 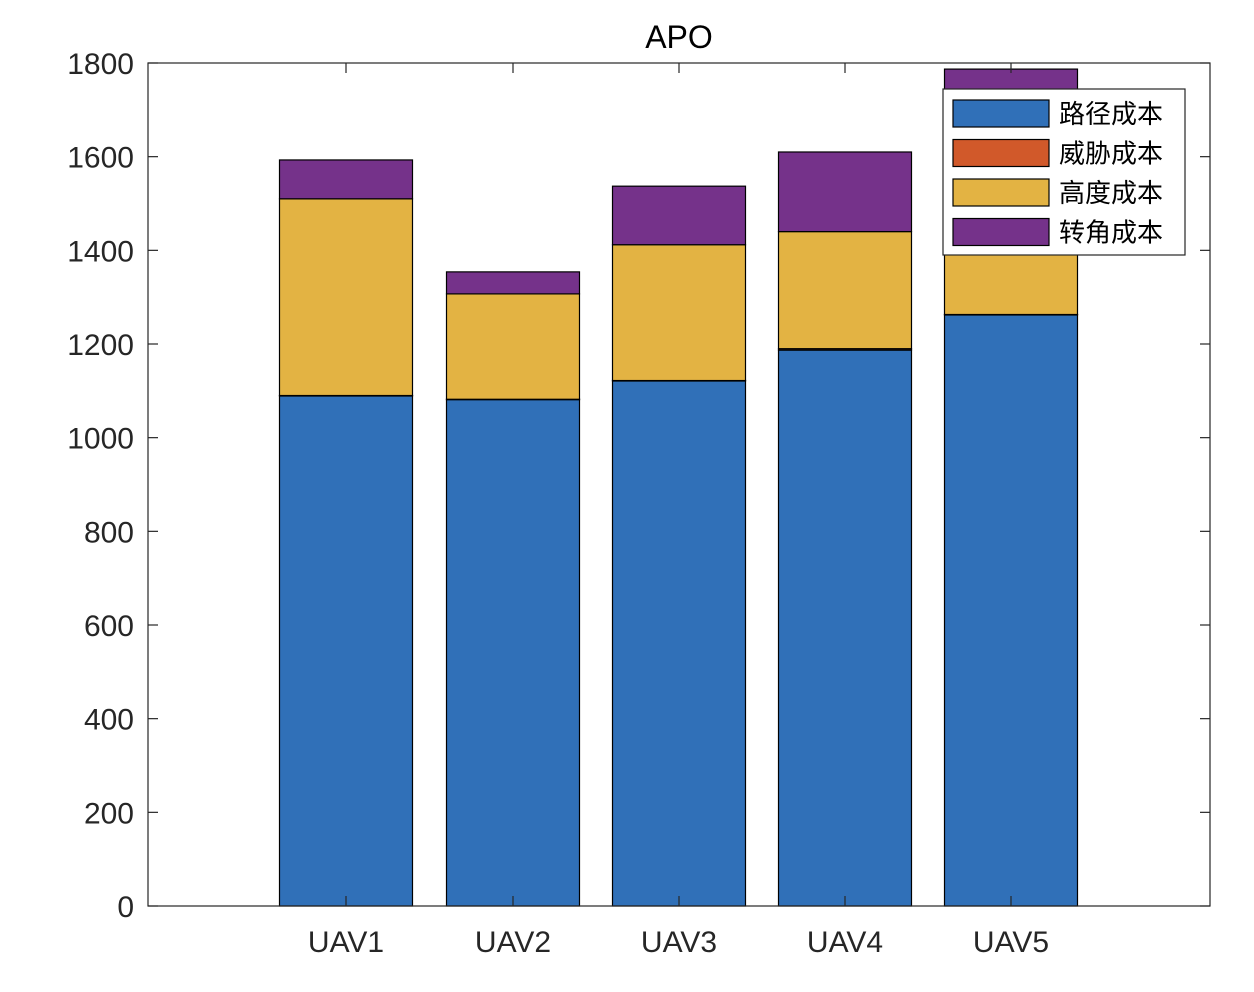 I want to click on y-tick-label: 800, so click(x=109, y=532).